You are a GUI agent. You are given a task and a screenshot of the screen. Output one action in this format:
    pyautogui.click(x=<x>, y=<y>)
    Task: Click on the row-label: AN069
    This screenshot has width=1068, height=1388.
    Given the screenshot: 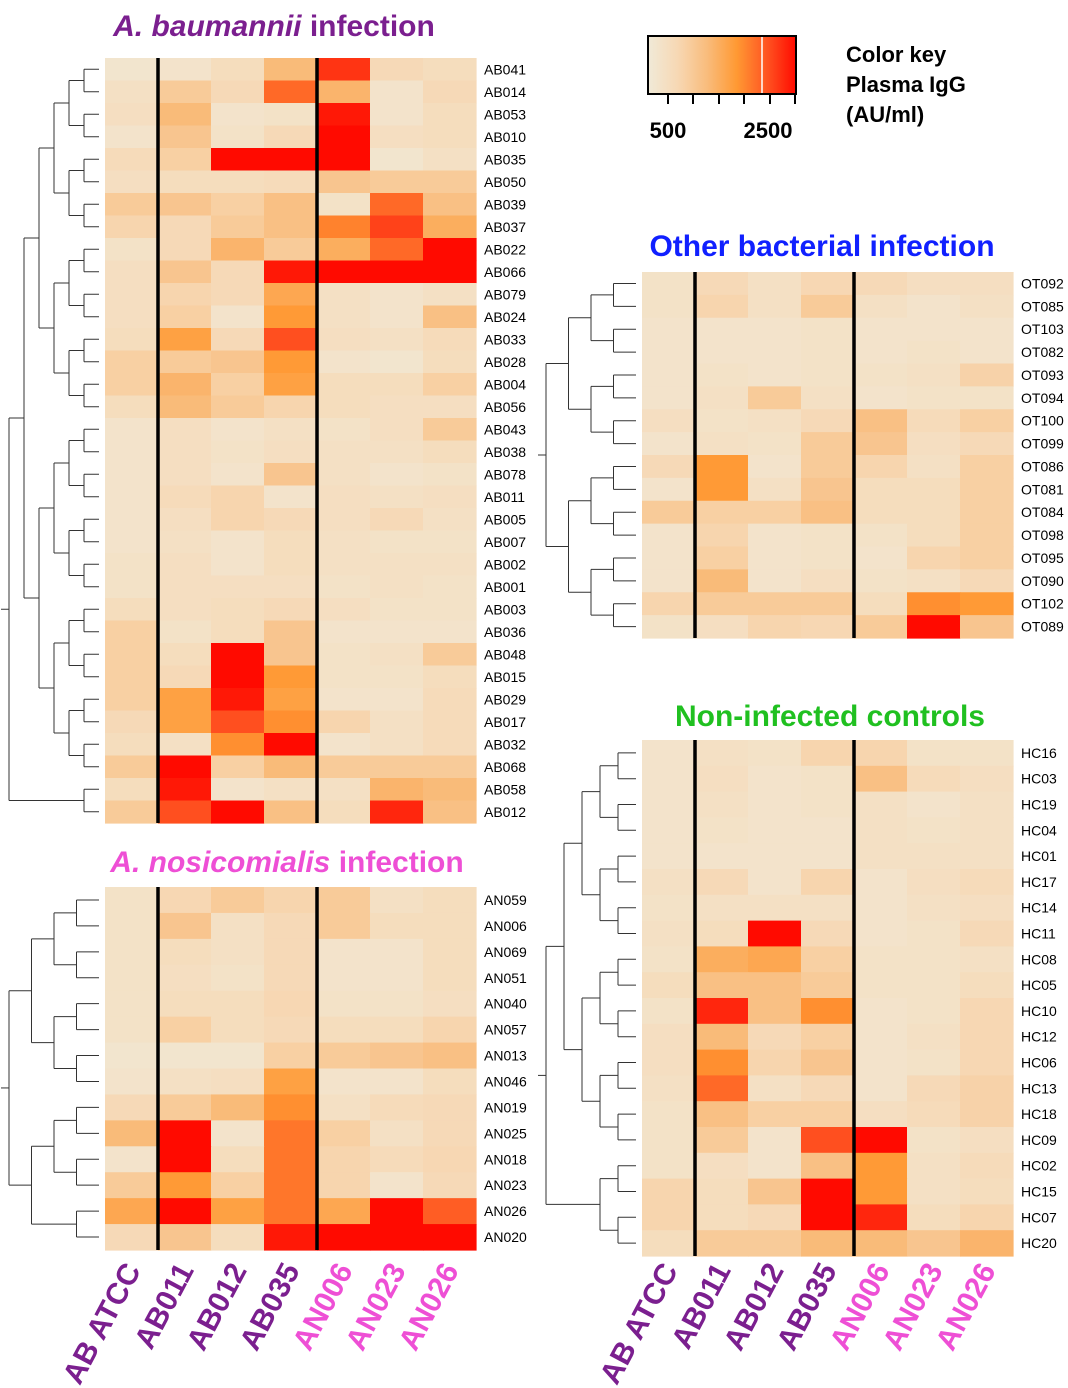 What is the action you would take?
    pyautogui.click(x=505, y=952)
    